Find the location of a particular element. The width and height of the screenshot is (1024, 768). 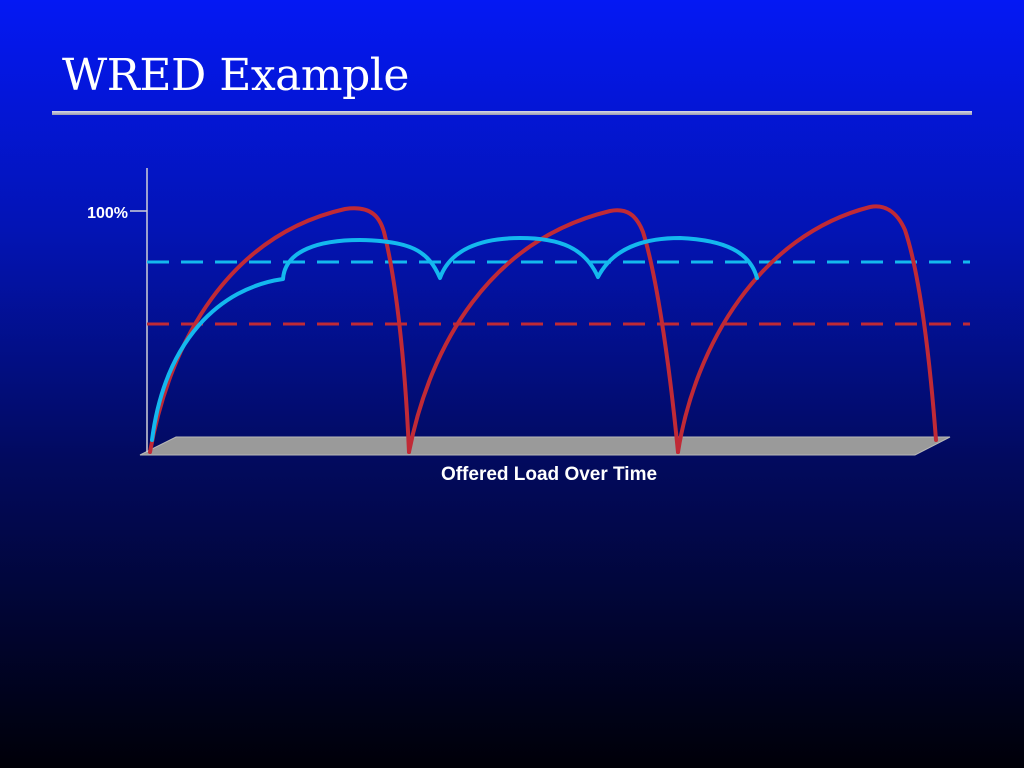

slide-title: WRED Example is located at coordinates (235, 75).